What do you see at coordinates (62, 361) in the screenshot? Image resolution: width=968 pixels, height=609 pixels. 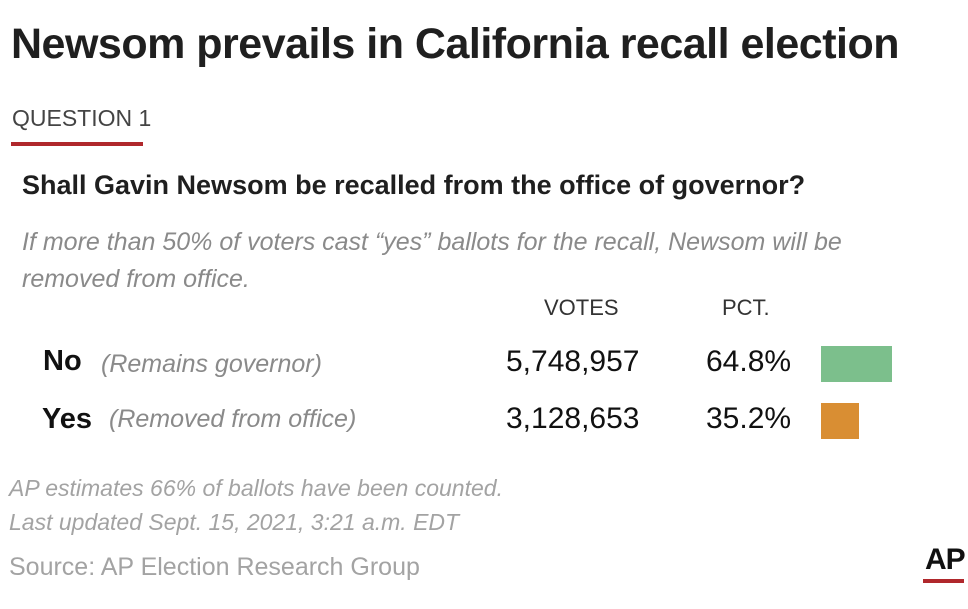 I see `choice-label-no: No` at bounding box center [62, 361].